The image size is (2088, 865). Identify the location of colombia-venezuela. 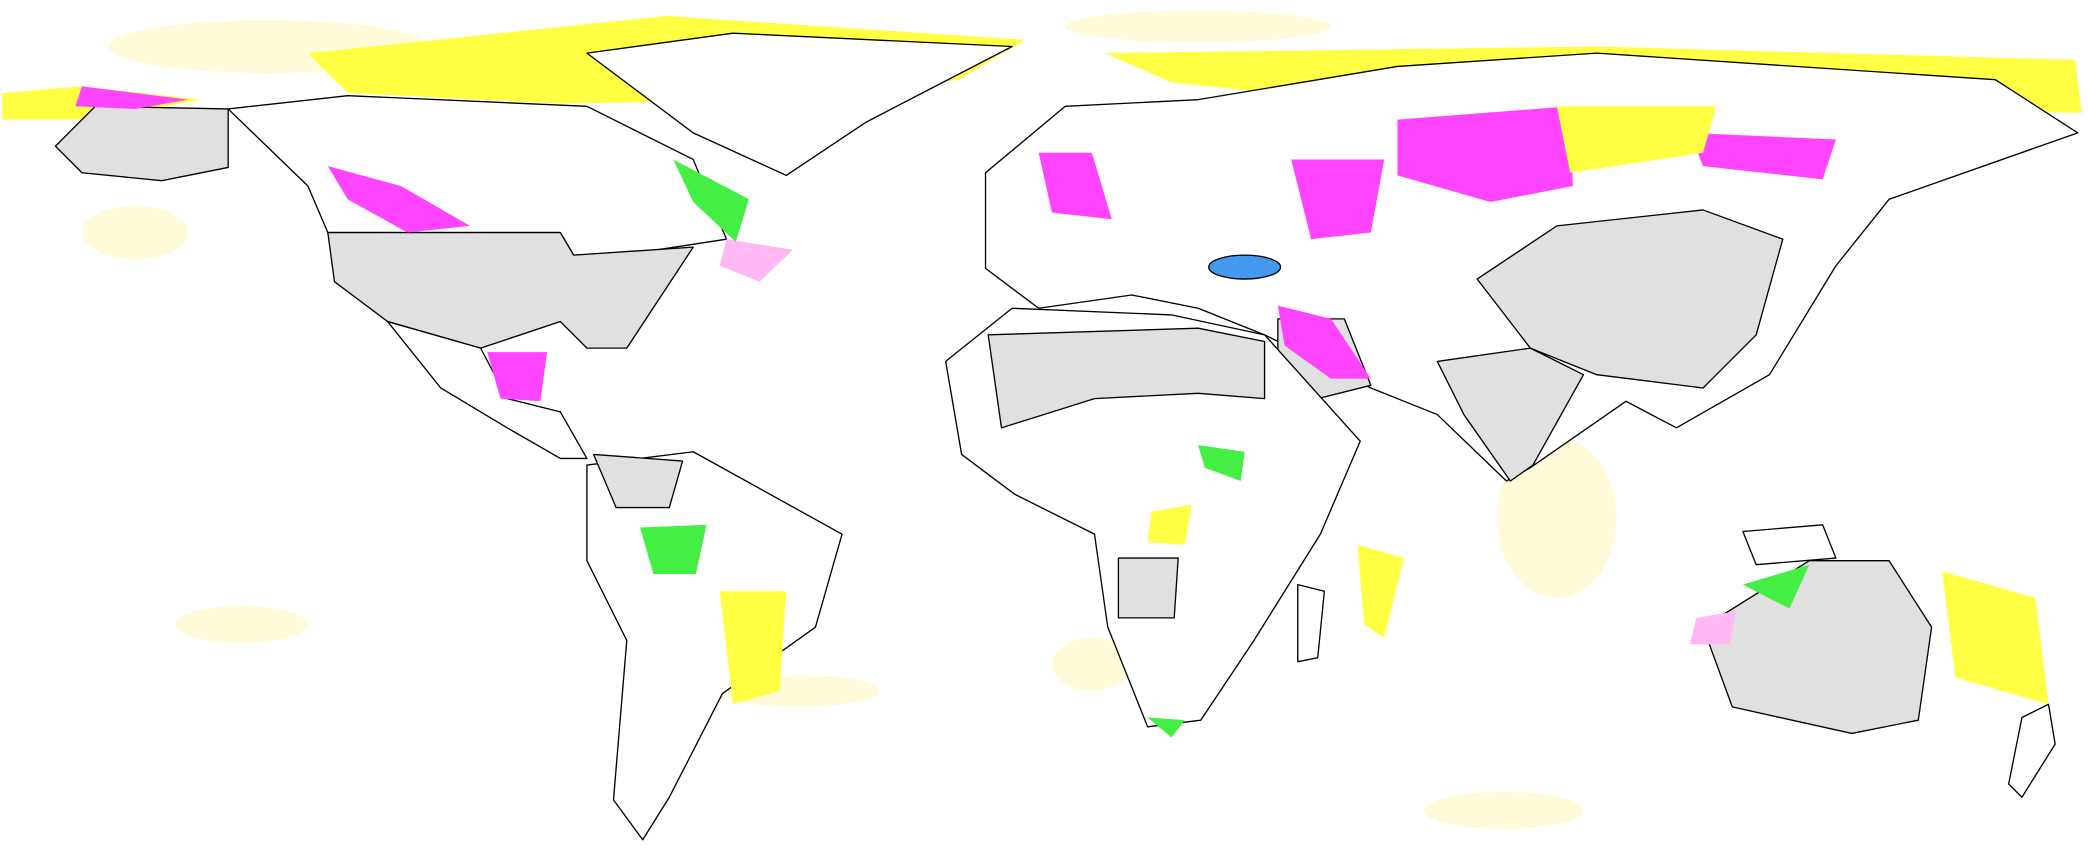
(638, 481).